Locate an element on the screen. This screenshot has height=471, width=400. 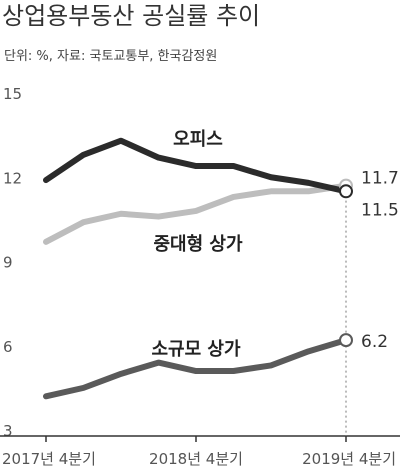
y-tick-label: 12 is located at coordinates (12, 178).